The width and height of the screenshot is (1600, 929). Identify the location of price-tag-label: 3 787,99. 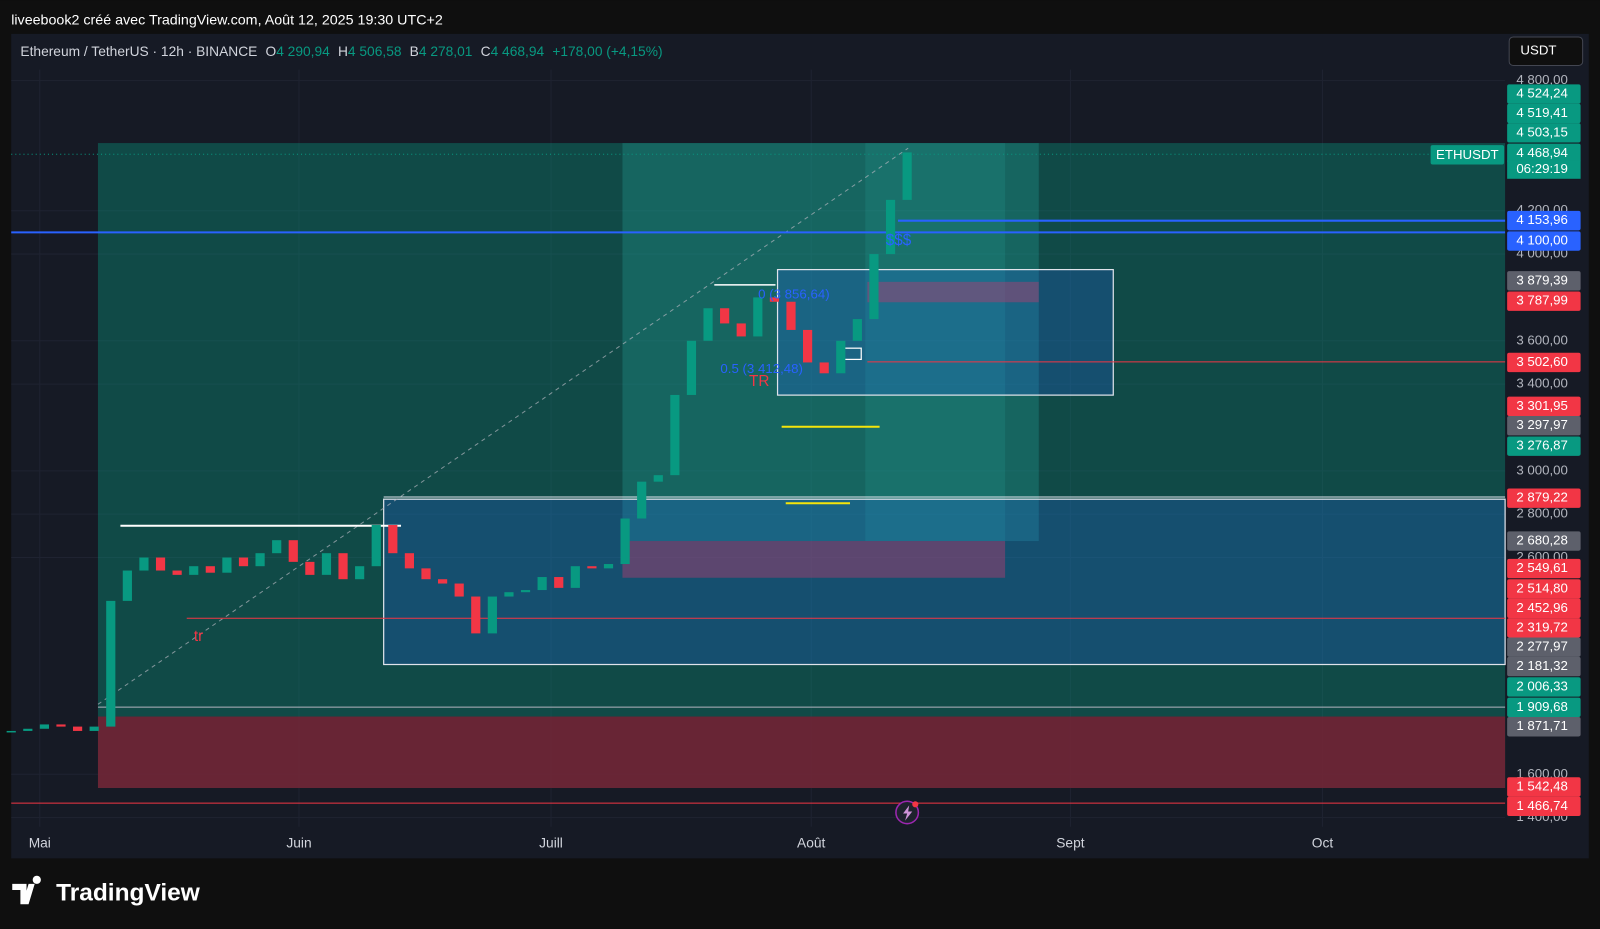
(1542, 300).